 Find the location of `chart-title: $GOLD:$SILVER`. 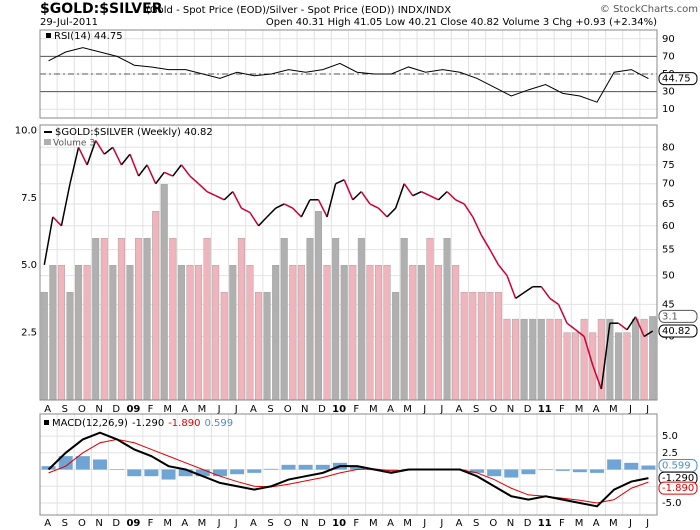

chart-title: $GOLD:$SILVER is located at coordinates (101, 9).